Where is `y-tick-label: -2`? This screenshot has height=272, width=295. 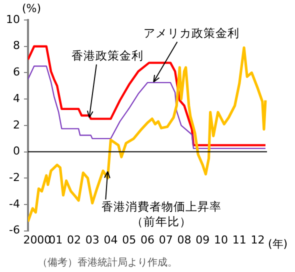
y-tick-label: -2 is located at coordinates (14, 177).